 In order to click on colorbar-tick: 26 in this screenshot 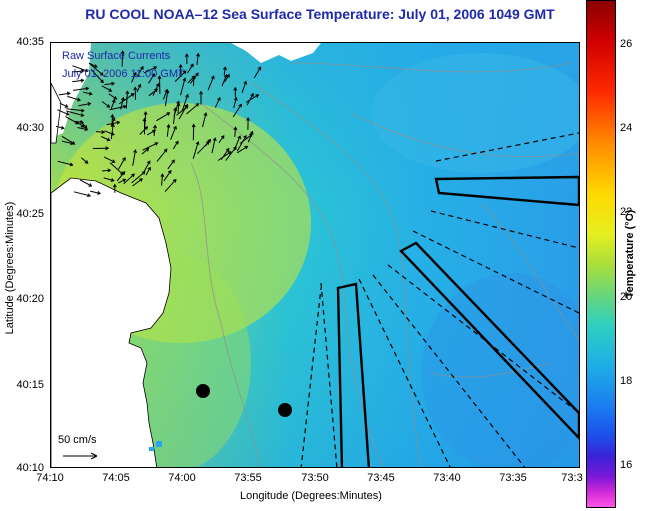, I will do `click(626, 44)`.